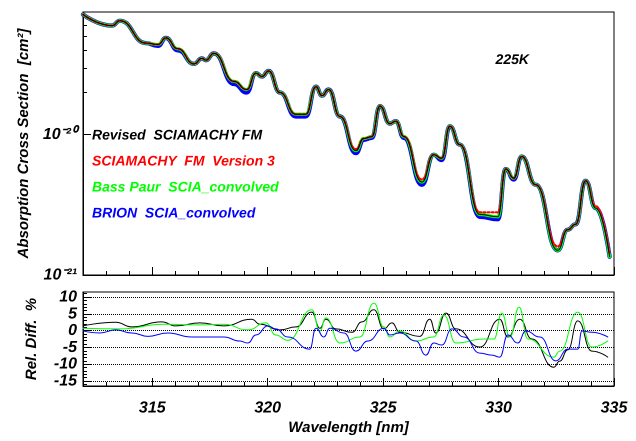 Image resolution: width=636 pixels, height=441 pixels. What do you see at coordinates (498, 408) in the screenshot?
I see `x-tick-label: 330` at bounding box center [498, 408].